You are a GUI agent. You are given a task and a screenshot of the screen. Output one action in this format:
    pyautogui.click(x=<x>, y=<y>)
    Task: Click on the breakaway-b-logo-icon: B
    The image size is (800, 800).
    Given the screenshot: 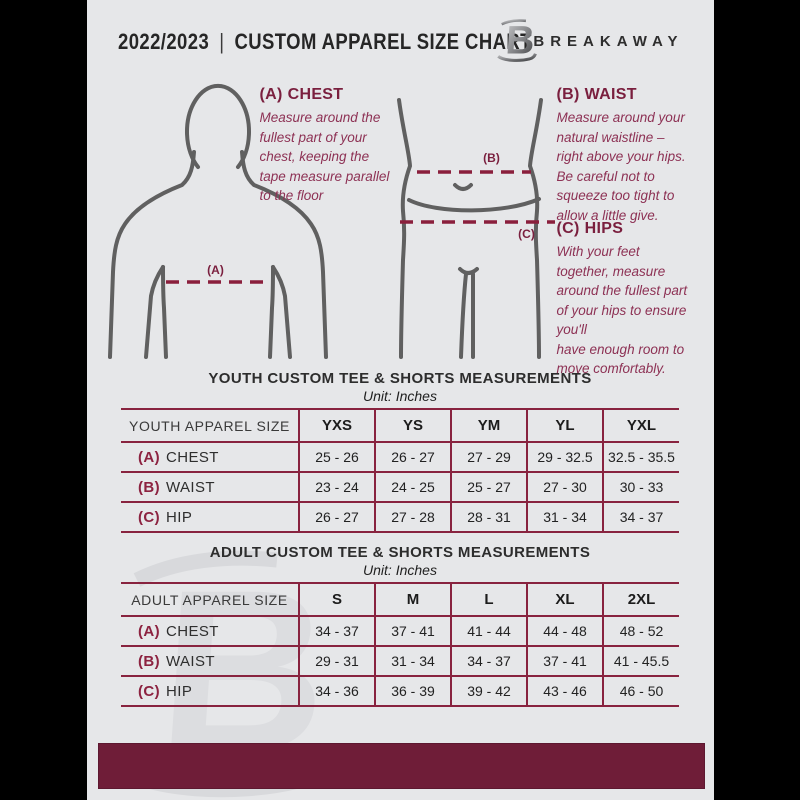 What is the action you would take?
    pyautogui.click(x=516, y=41)
    